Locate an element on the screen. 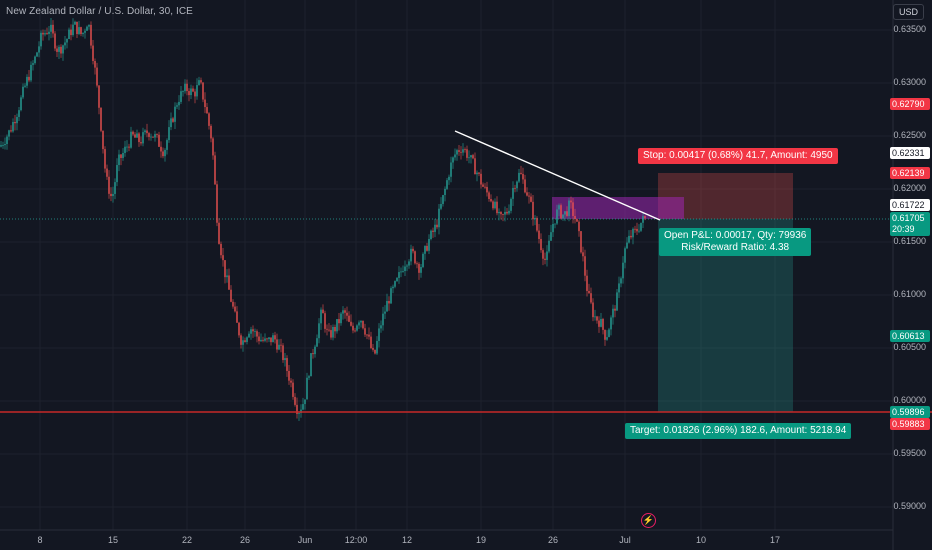 This screenshot has height=550, width=932. time-tick-label: Jul is located at coordinates (625, 540).